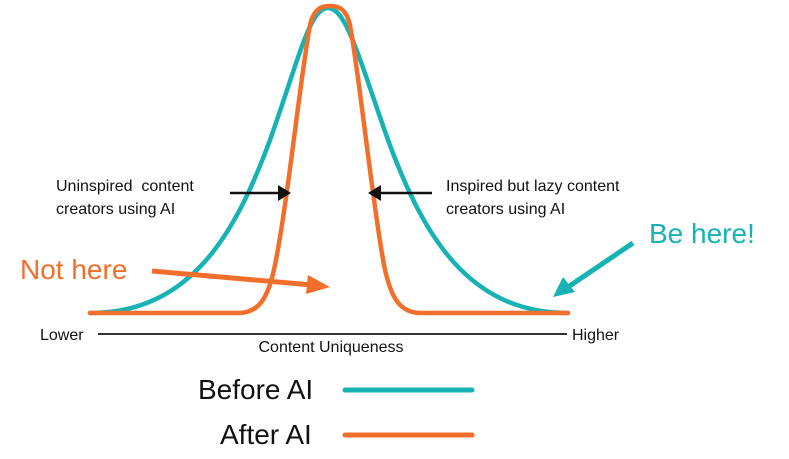  What do you see at coordinates (125, 186) in the screenshot?
I see `left-annotation-line1: Uninspired content` at bounding box center [125, 186].